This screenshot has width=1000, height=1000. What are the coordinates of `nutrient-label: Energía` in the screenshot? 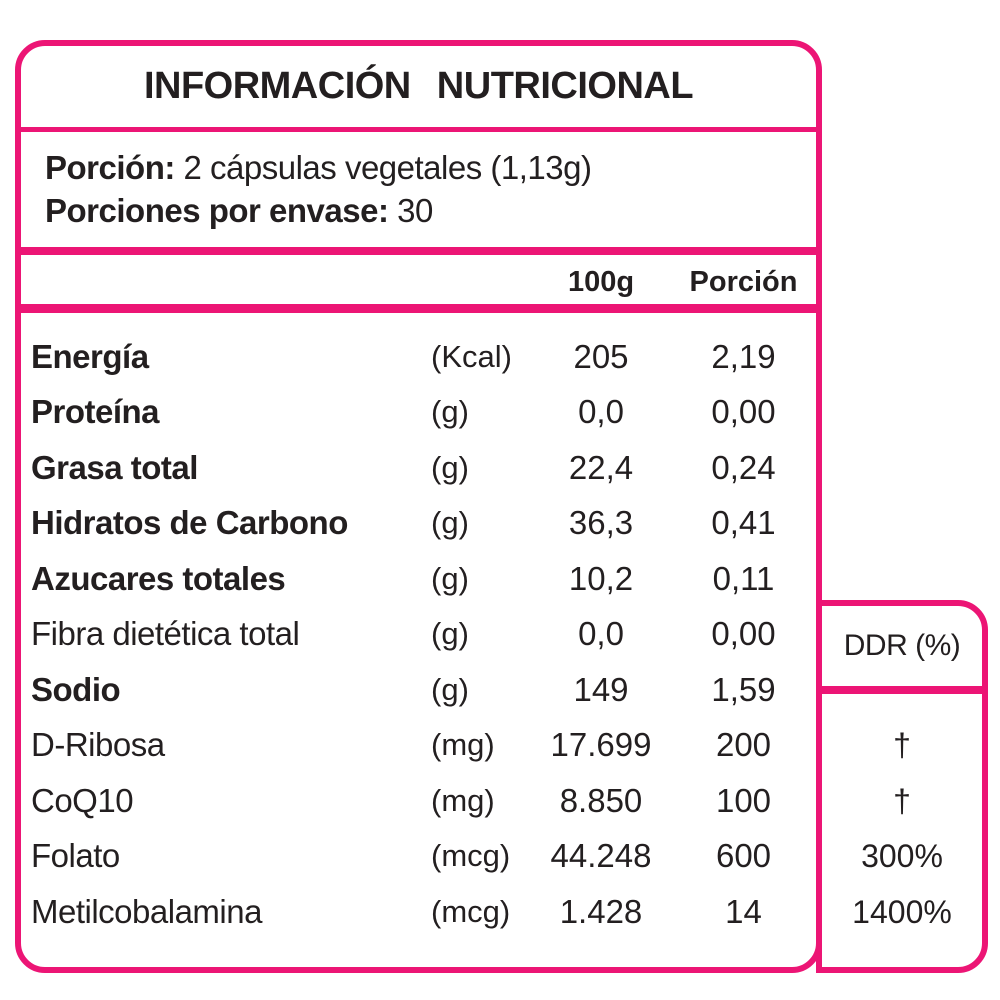 It's located at (90, 356).